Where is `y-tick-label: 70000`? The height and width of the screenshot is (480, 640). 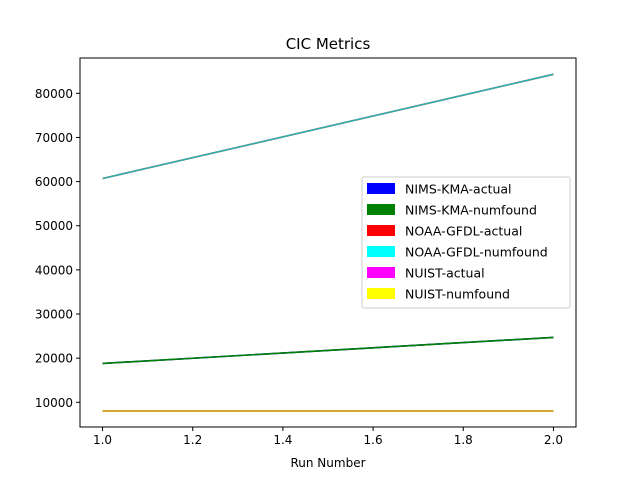 y-tick-label: 70000 is located at coordinates (54, 138).